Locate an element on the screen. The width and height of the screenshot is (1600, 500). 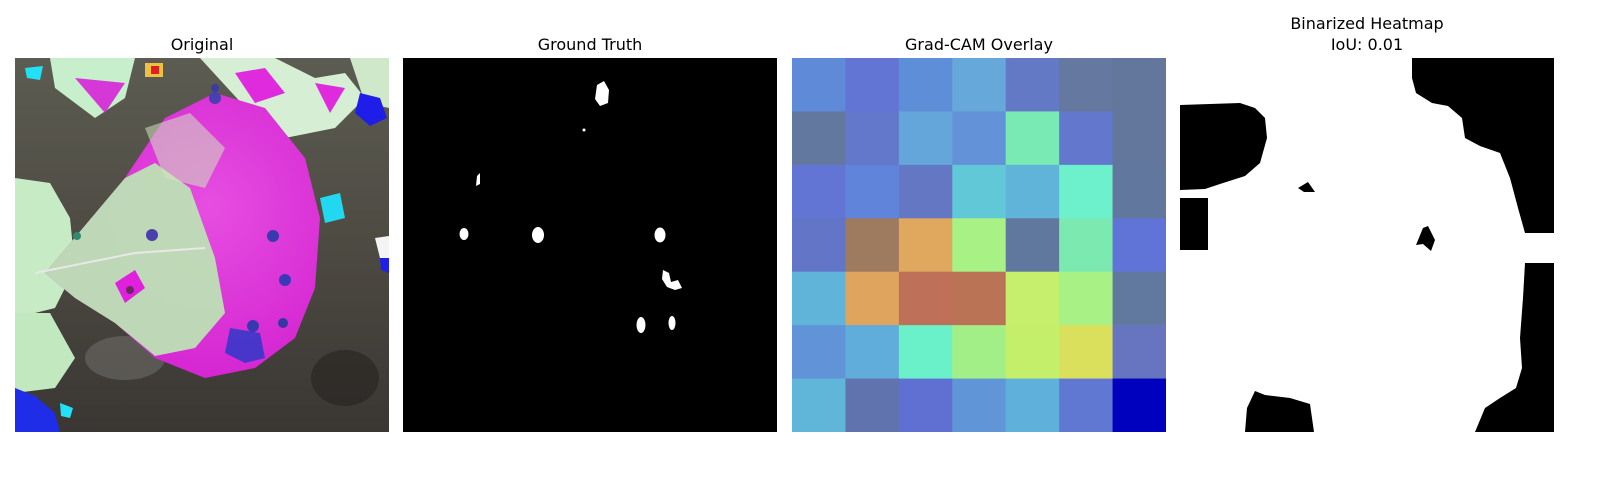
top-leaf-corner is located at coordinates (369, 83).